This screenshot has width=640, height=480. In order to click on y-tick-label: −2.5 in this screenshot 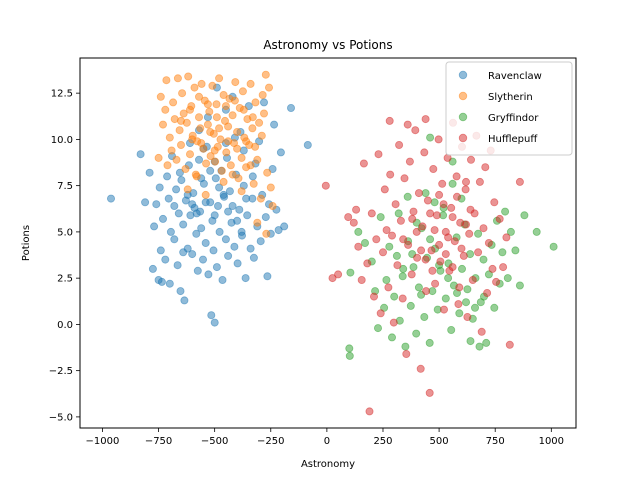, I will do `click(61, 371)`.